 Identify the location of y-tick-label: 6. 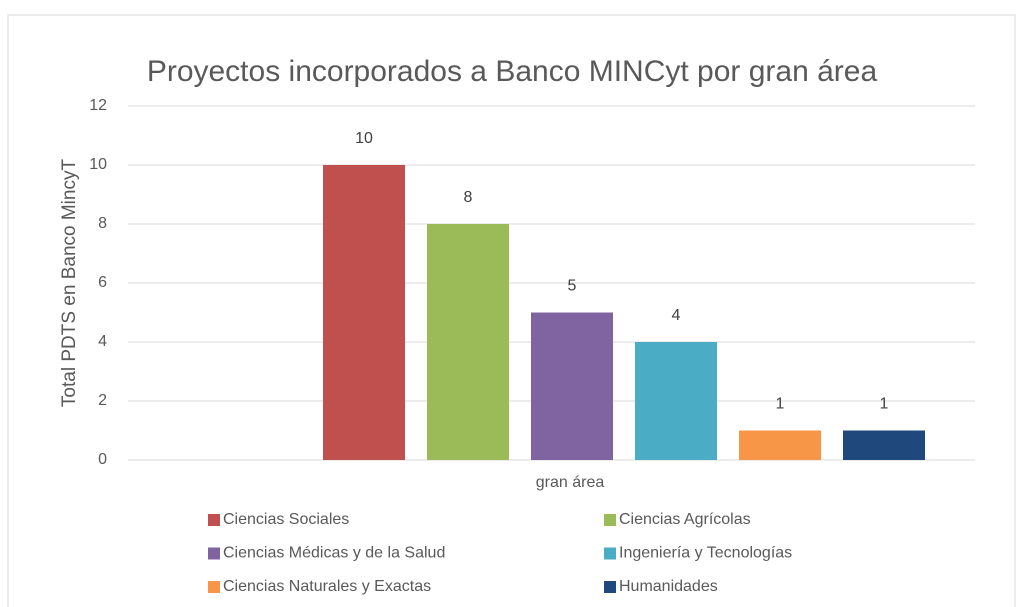
(102, 282).